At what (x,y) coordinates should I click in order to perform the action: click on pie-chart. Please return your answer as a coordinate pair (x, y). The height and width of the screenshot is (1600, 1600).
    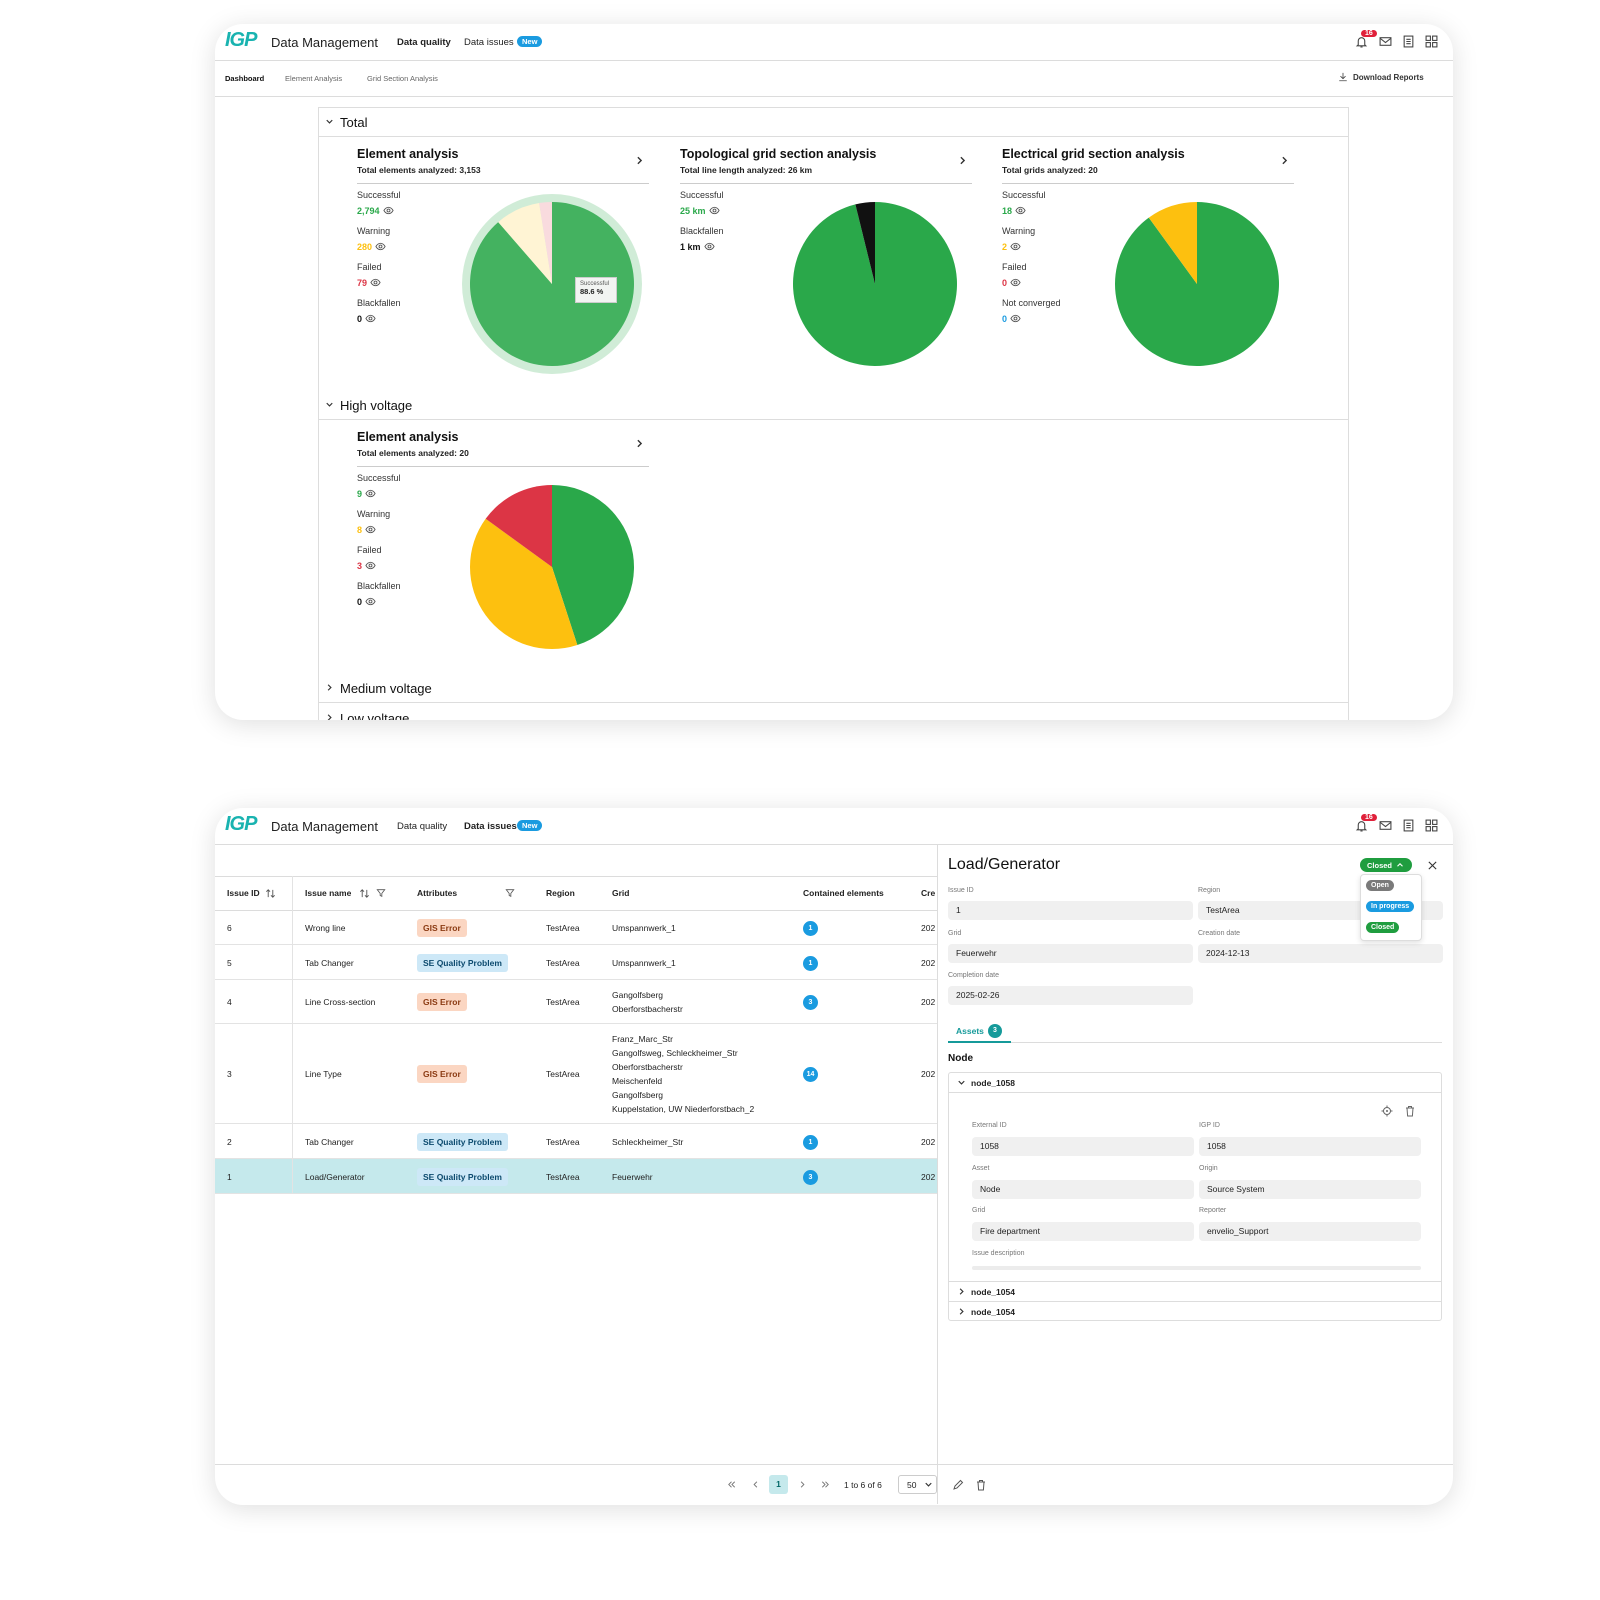
    Looking at the image, I should click on (1197, 284).